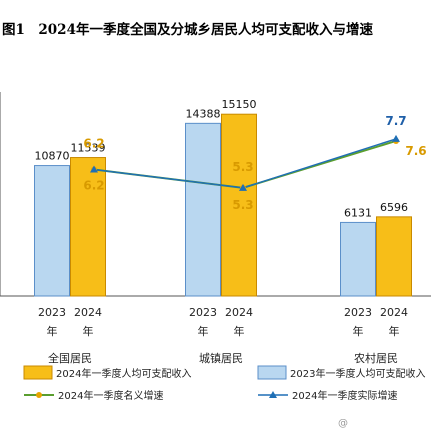 The height and width of the screenshot is (431, 431). What do you see at coordinates (415, 151) in the screenshot?
I see `nominal-rate-label-rural: 7.6` at bounding box center [415, 151].